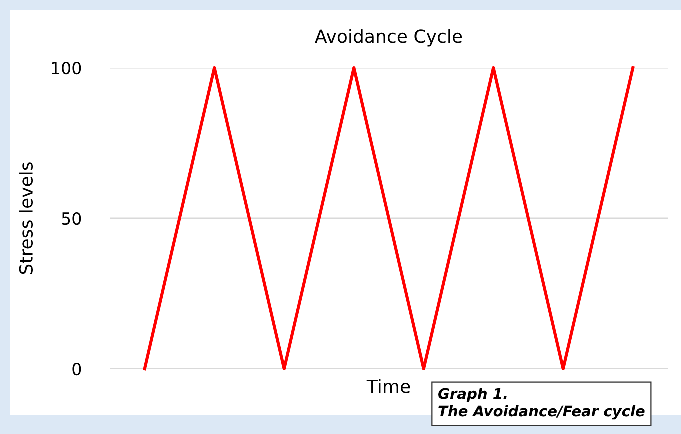 The image size is (681, 434). I want to click on caption: Graph 1. The Avoidance/Fear cycle, so click(541, 404).